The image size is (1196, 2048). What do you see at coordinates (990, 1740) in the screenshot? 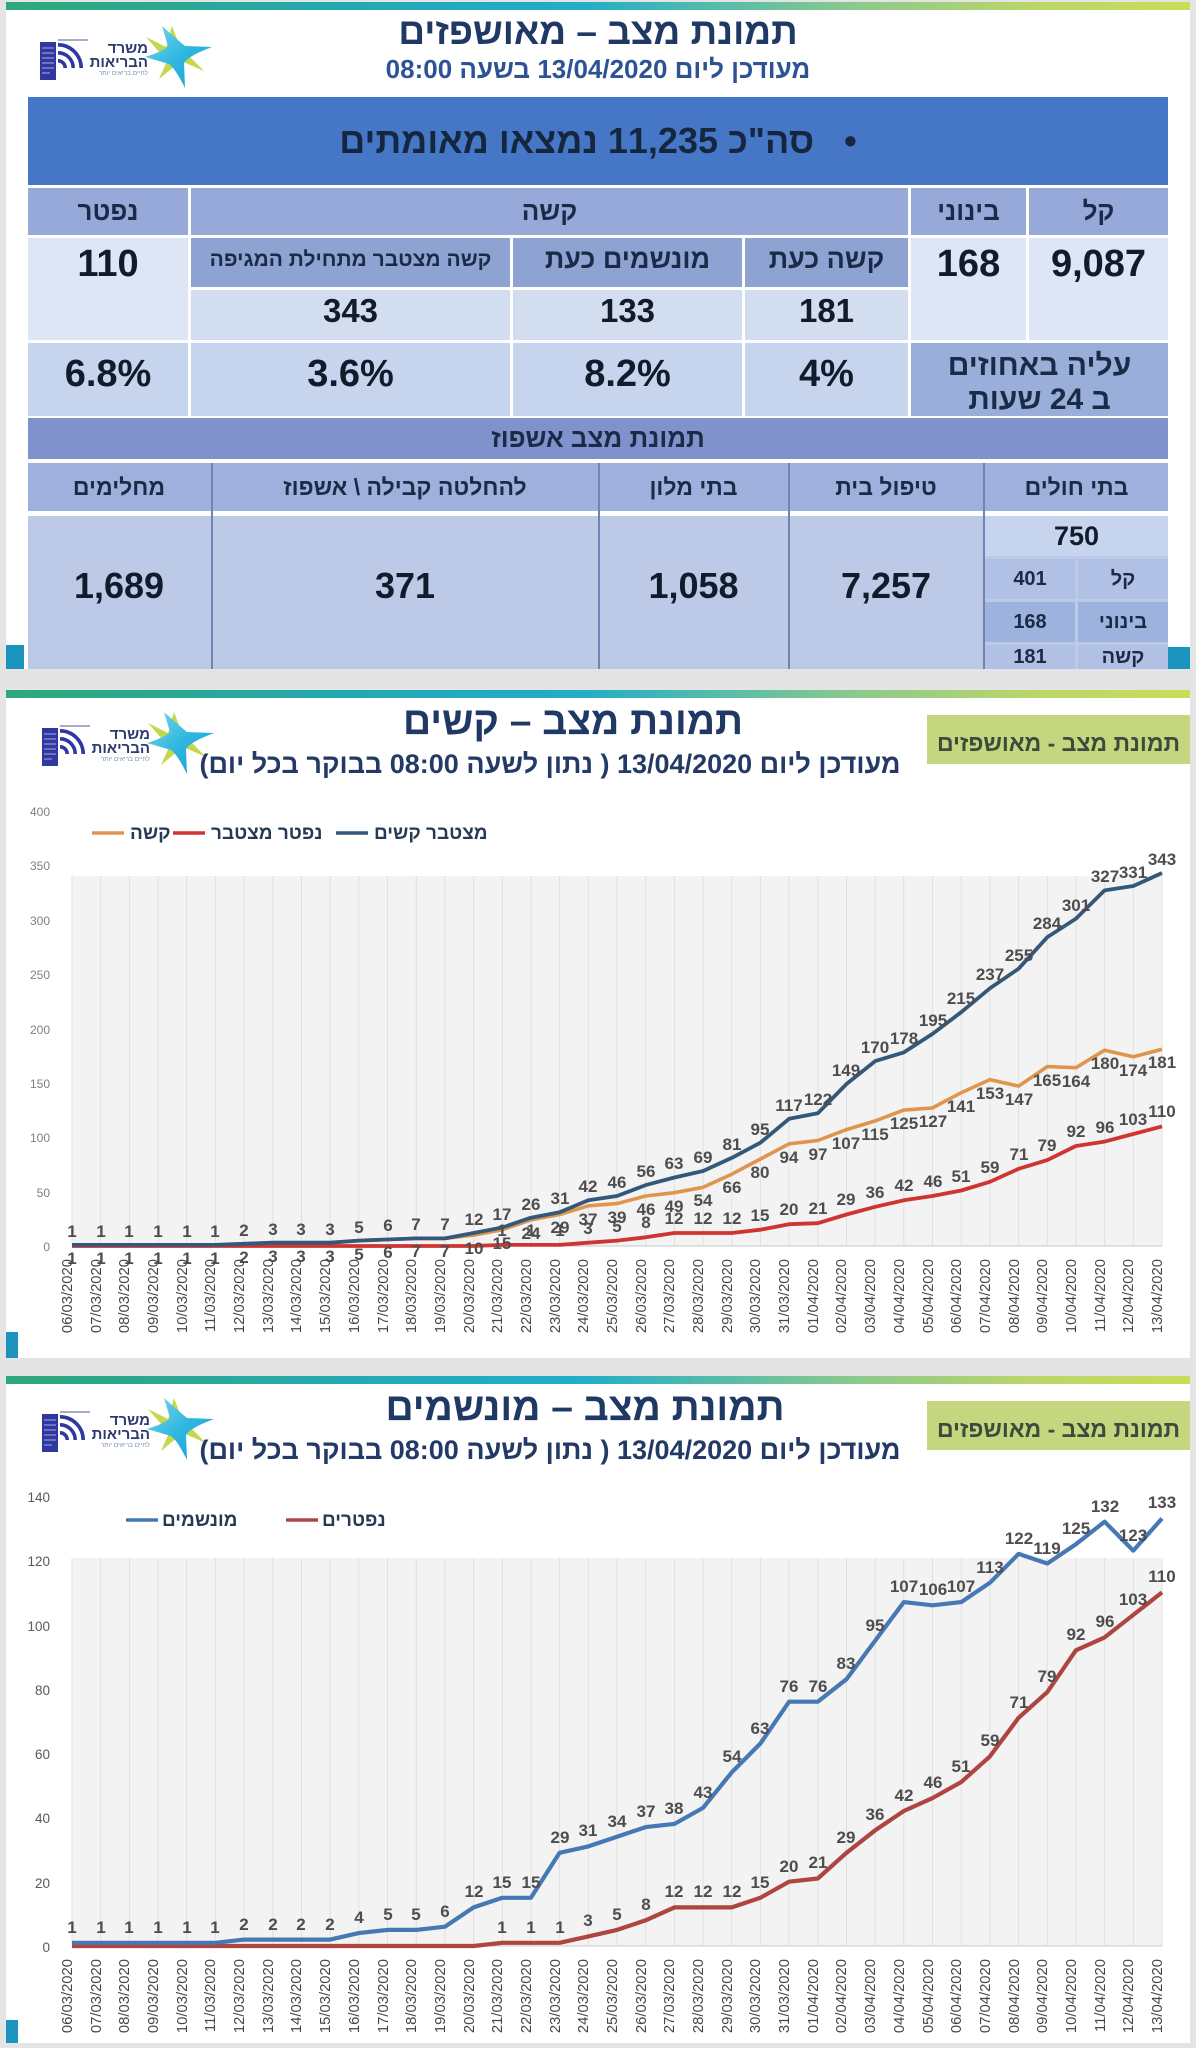
I see `svg-text: 59` at bounding box center [990, 1740].